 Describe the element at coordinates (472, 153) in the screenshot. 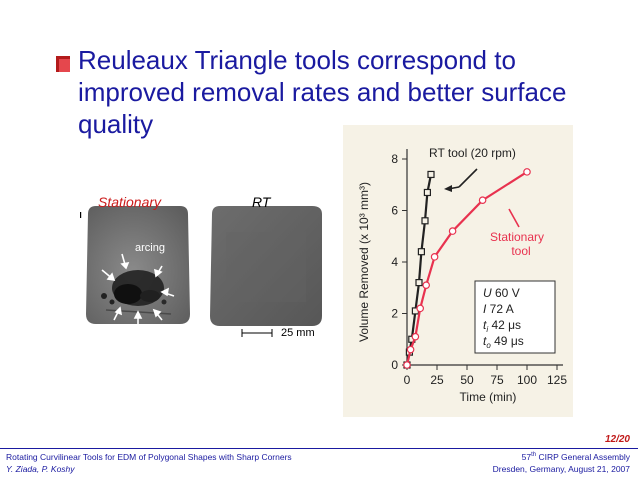

I see `rt-annotation: RT tool (20 rpm)` at that location.